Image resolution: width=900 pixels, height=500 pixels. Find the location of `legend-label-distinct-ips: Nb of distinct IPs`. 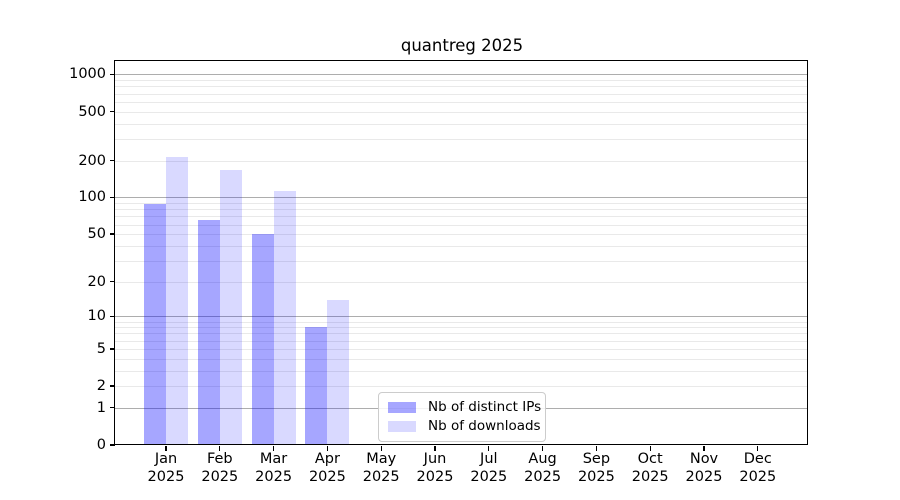

legend-label-distinct-ips: Nb of distinct IPs is located at coordinates (485, 407).